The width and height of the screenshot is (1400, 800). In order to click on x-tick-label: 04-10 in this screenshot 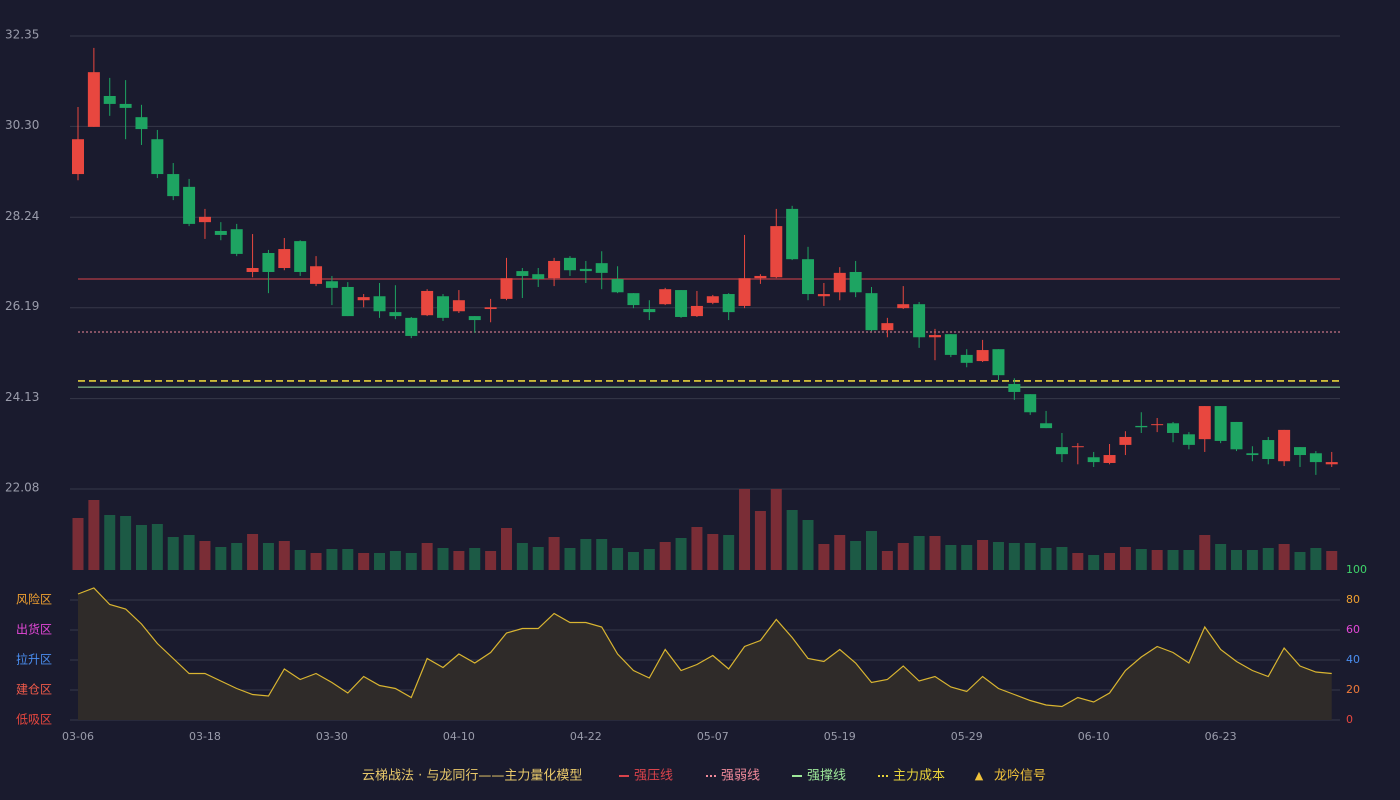, I will do `click(459, 736)`.